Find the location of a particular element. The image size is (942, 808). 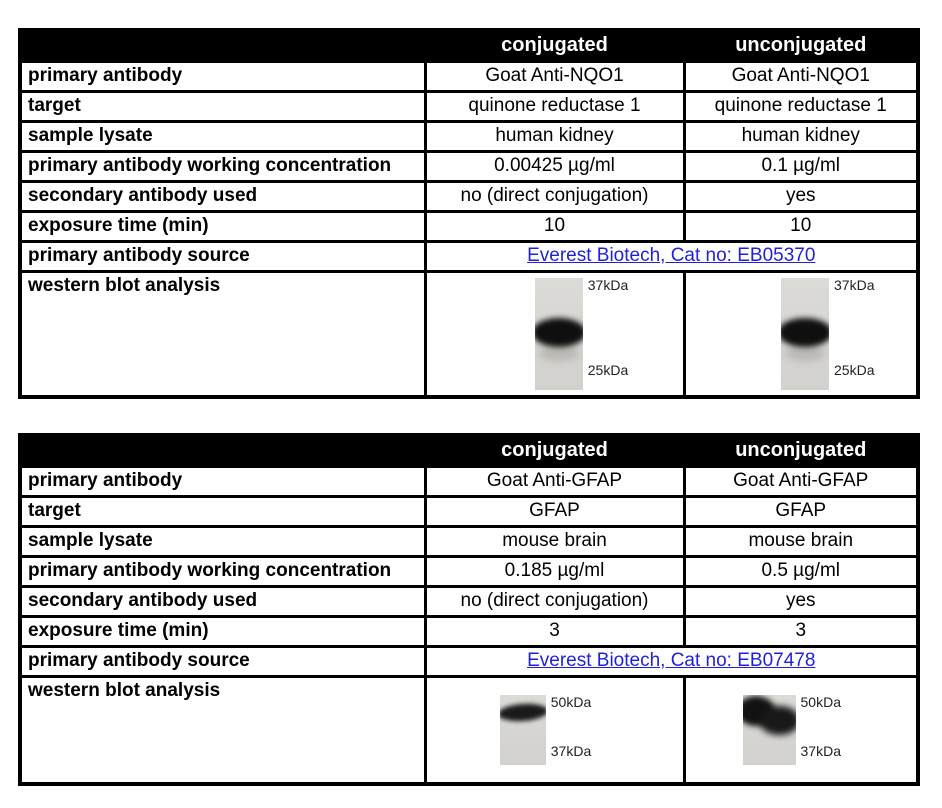

cell-value: 0.185 µg/ml is located at coordinates (554, 571).